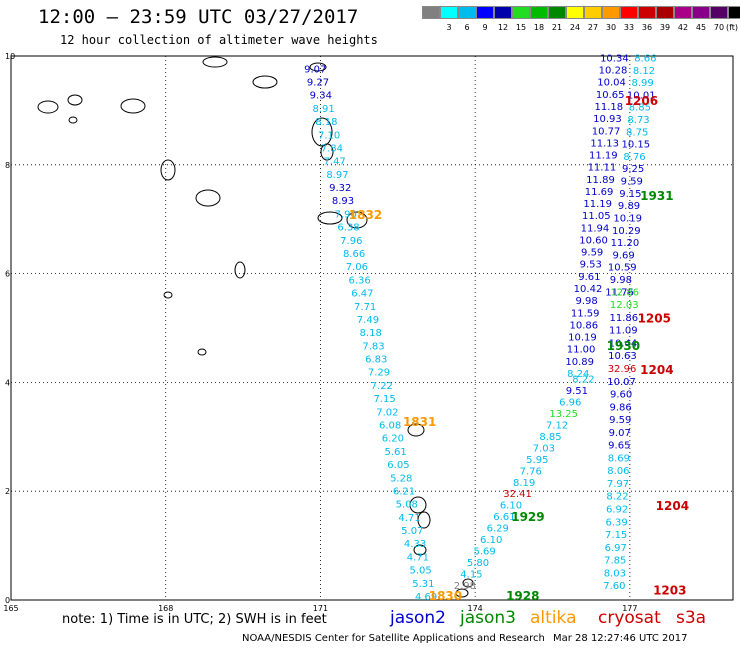 The height and width of the screenshot is (650, 740). What do you see at coordinates (620, 638) in the screenshot?
I see `footer-timestamp: Mar 28 12:27:46 UTC 2017` at bounding box center [620, 638].